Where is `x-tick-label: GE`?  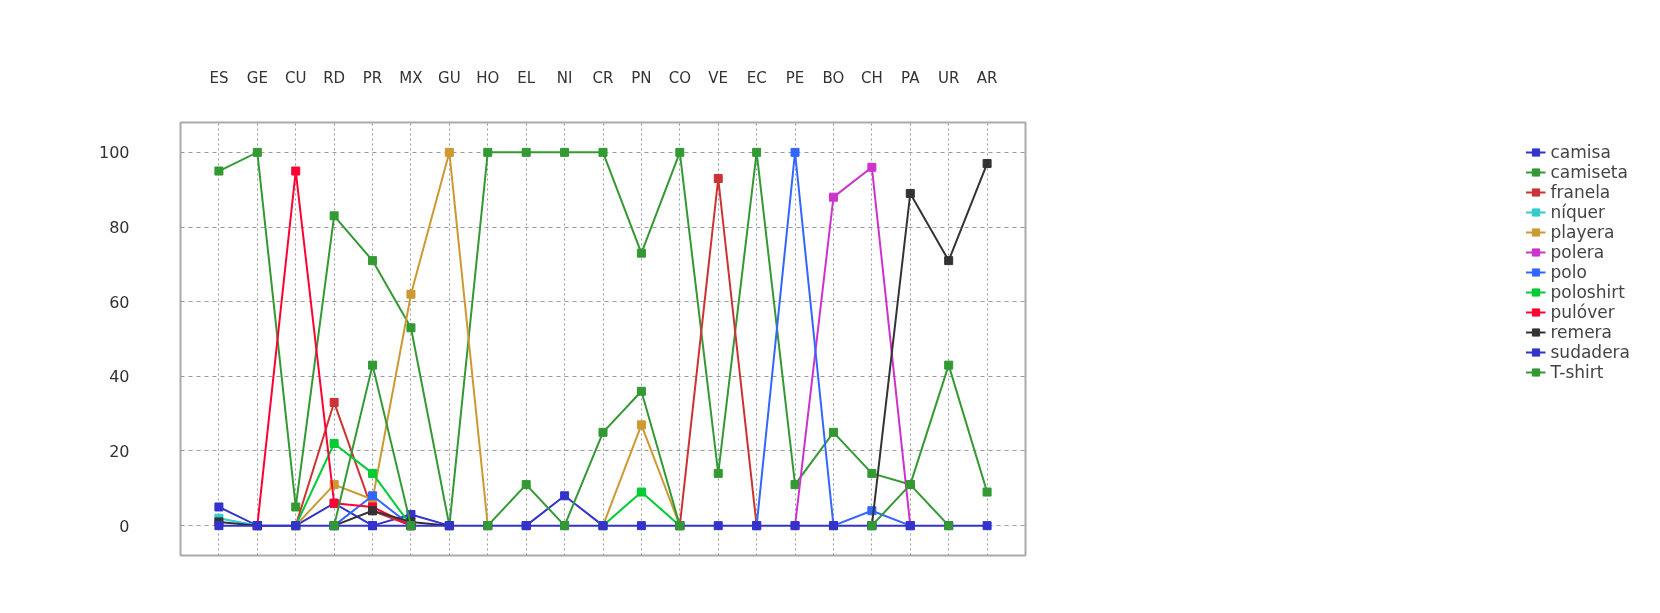 x-tick-label: GE is located at coordinates (257, 77).